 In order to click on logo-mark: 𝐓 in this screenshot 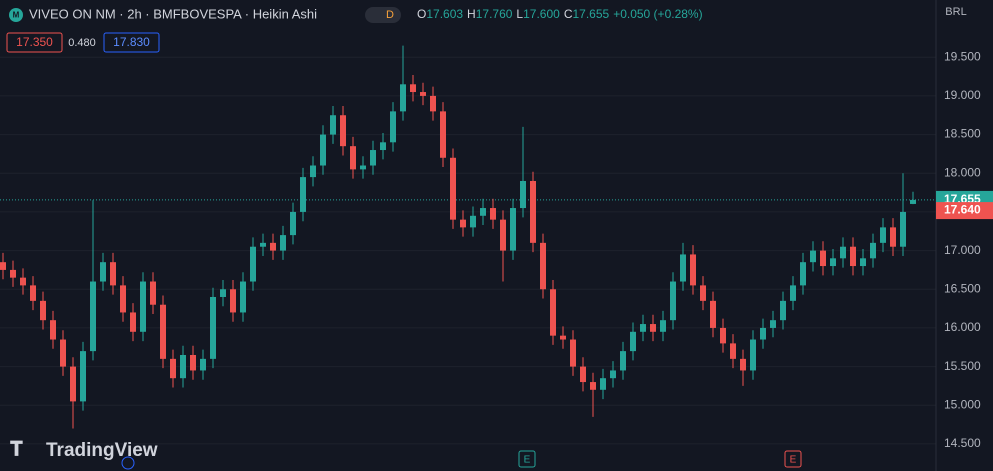, I will do `click(16, 449)`.